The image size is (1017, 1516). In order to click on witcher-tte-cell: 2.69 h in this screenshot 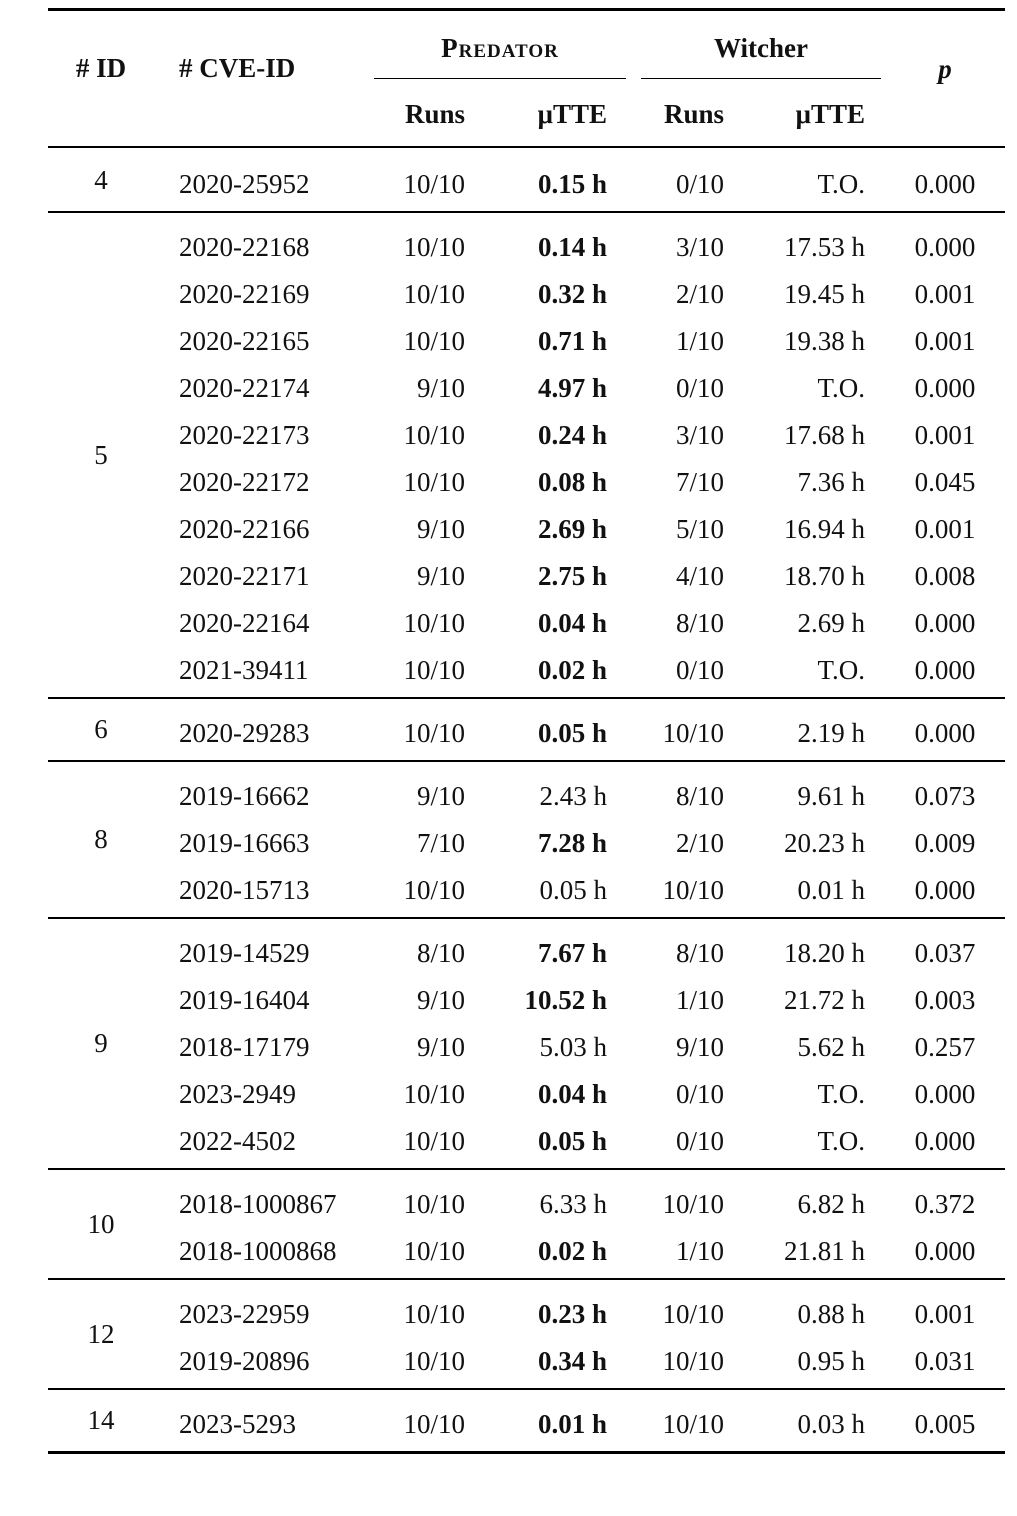, I will do `click(831, 623)`.